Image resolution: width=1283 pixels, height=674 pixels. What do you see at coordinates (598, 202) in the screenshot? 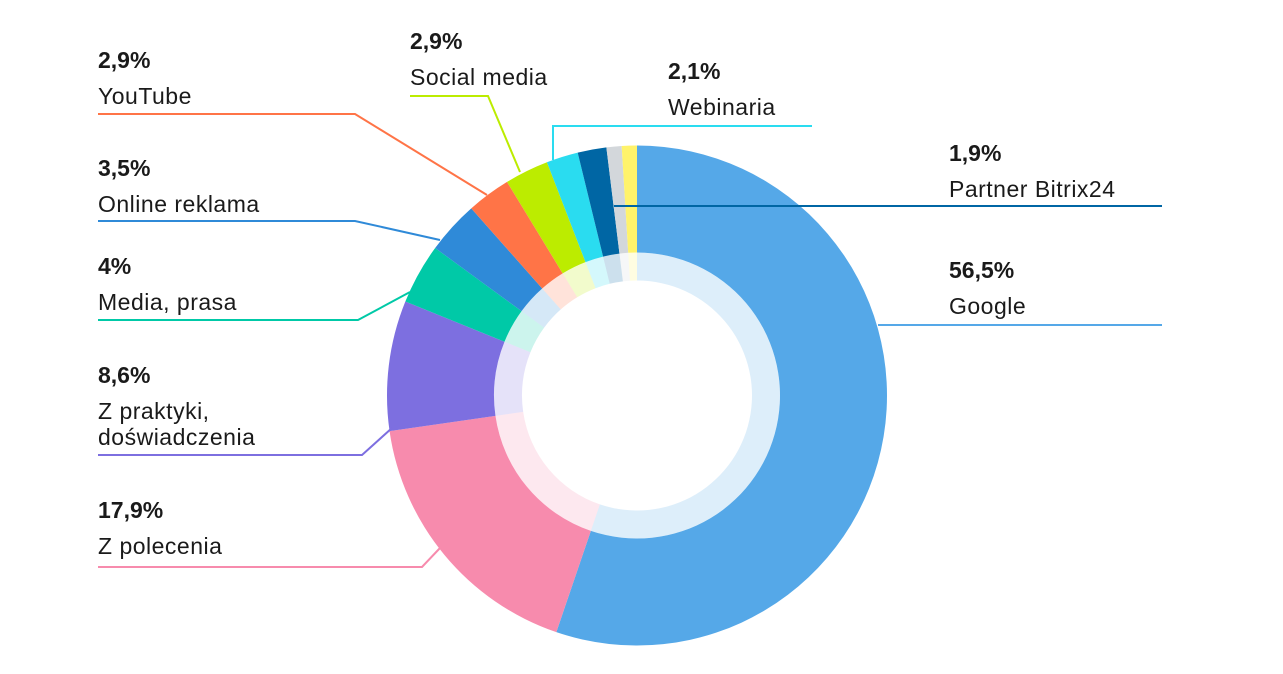
I see `slice-partner-bitrix24` at bounding box center [598, 202].